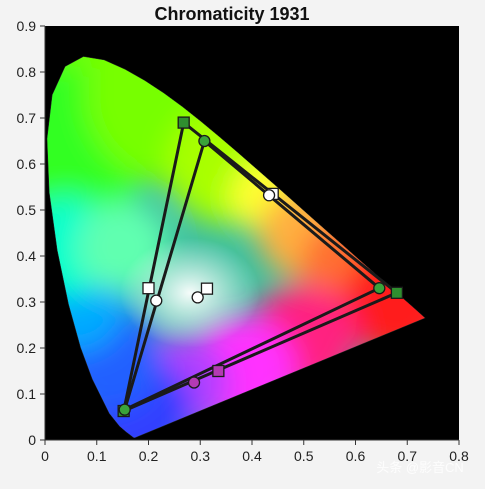 Image resolution: width=485 pixels, height=489 pixels. What do you see at coordinates (149, 456) in the screenshot?
I see `x-tick-label: 0.2` at bounding box center [149, 456].